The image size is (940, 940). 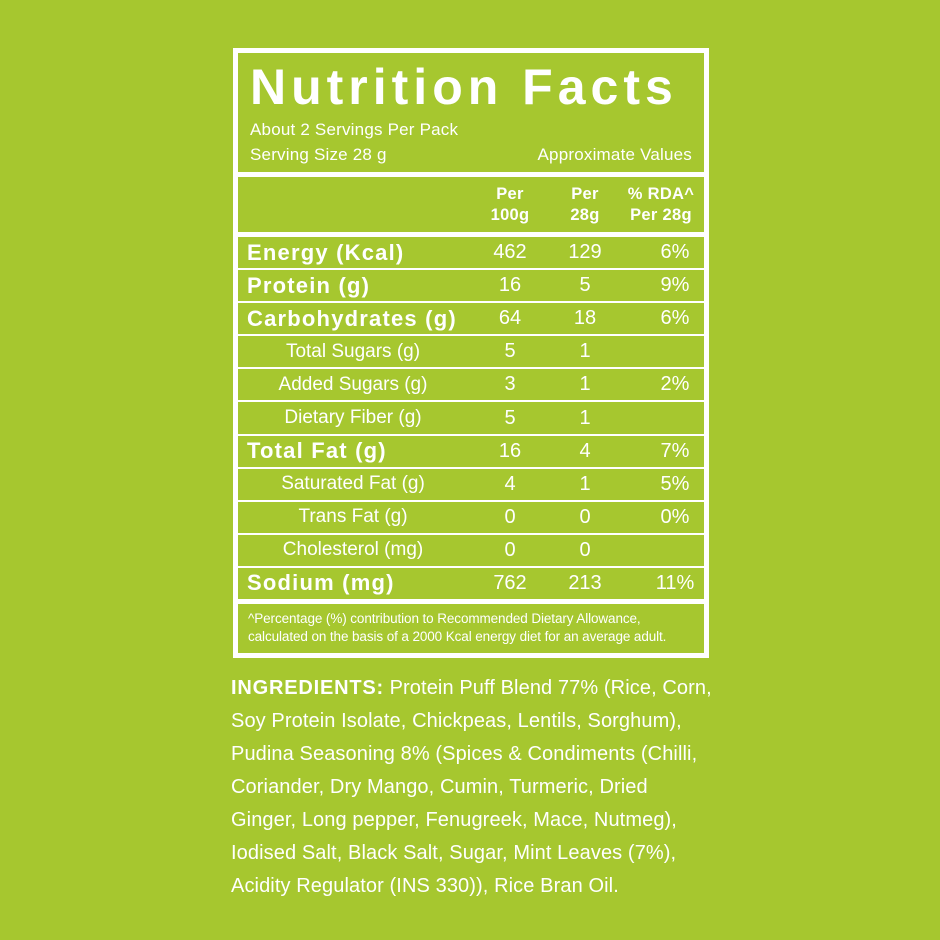 I want to click on column-header-per-28g: Per 28g, so click(x=585, y=204).